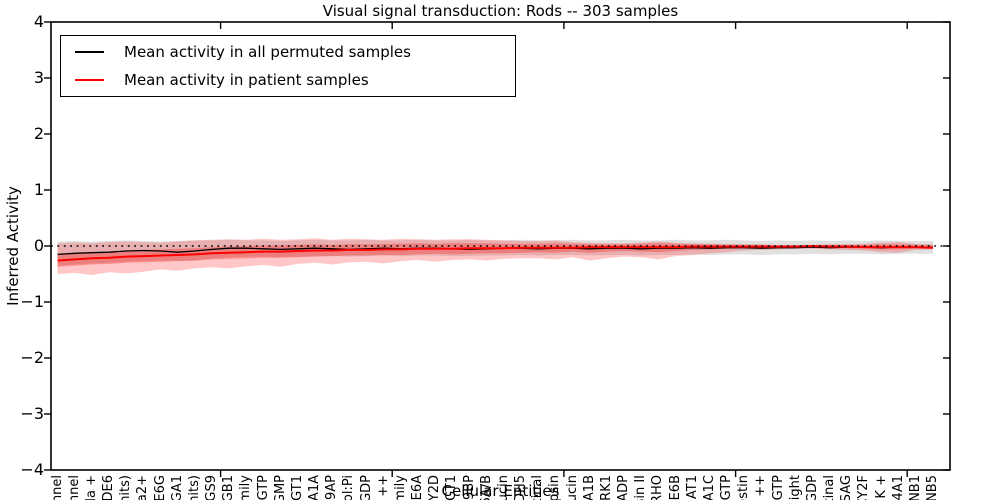 This screenshot has width=1000, height=500. Describe the element at coordinates (38, 133) in the screenshot. I see `y-tick-label: 2` at that location.